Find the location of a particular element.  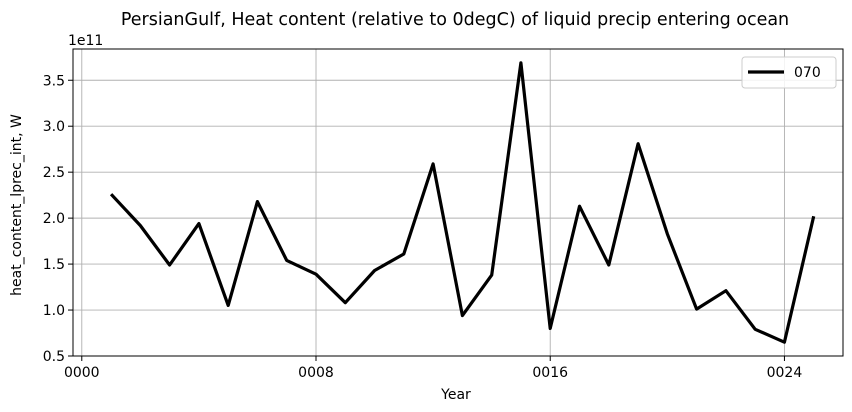

legend-frame is located at coordinates (789, 72).